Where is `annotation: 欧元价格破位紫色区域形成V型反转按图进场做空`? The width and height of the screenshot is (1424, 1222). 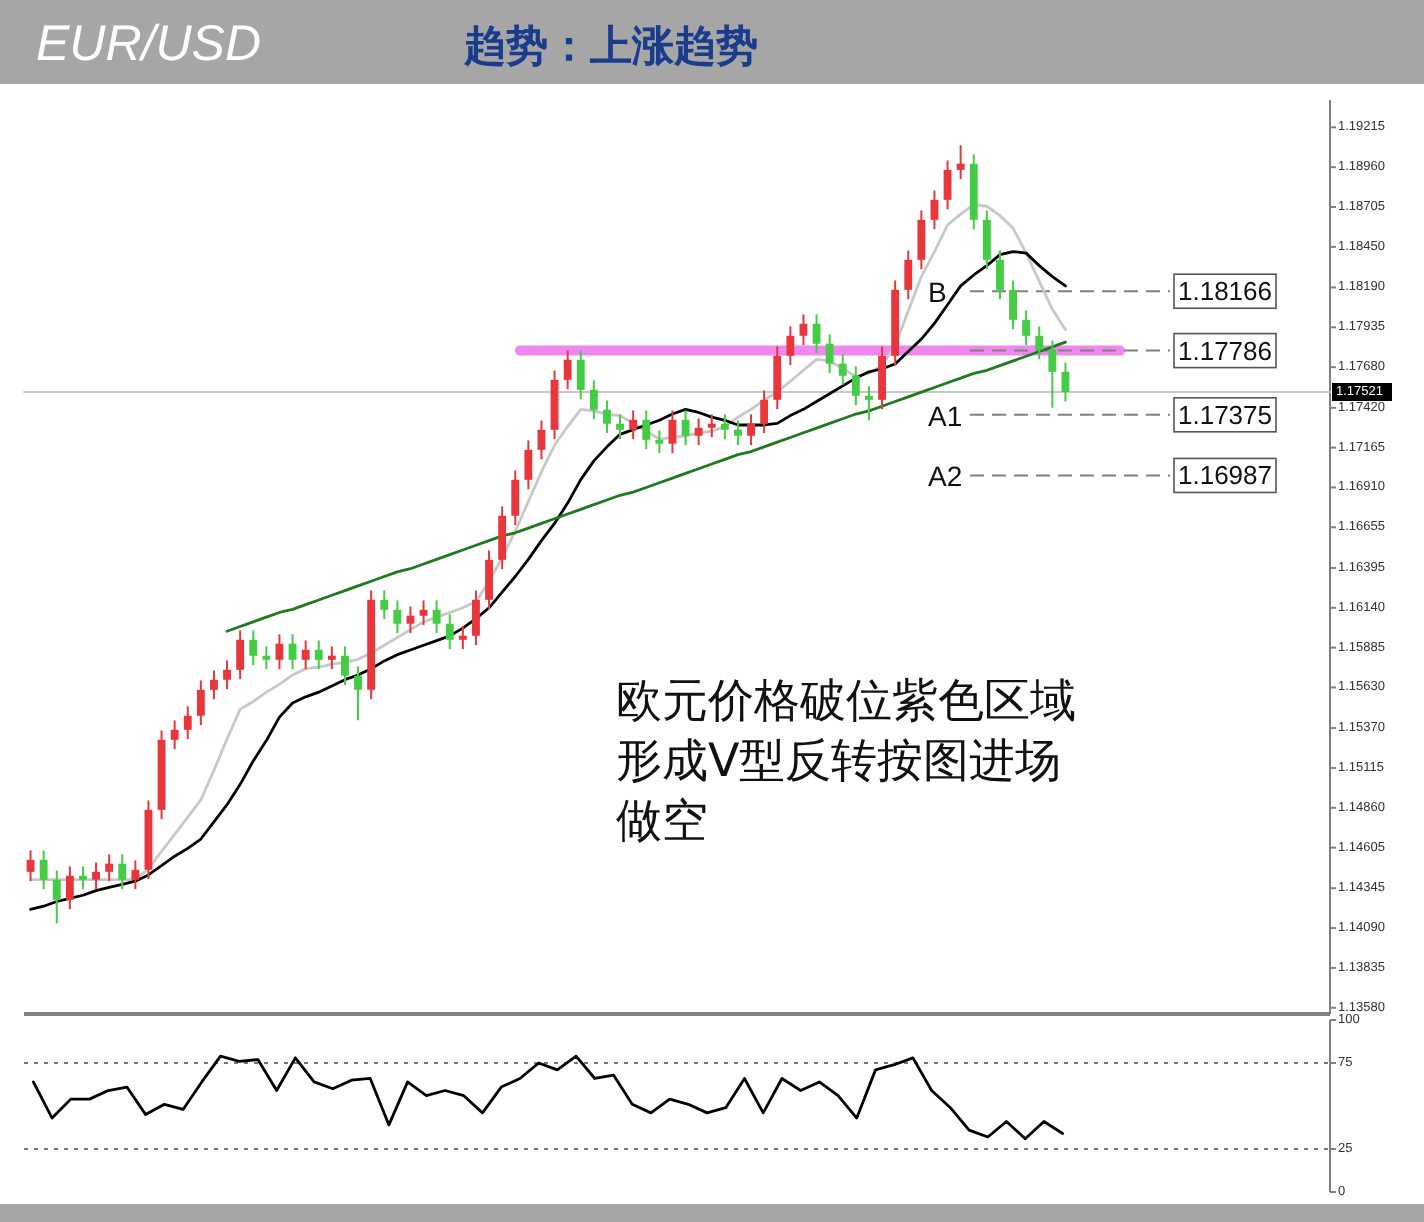
annotation: 欧元价格破位紫色区域形成V型反转按图进场做空 is located at coordinates (846, 762).